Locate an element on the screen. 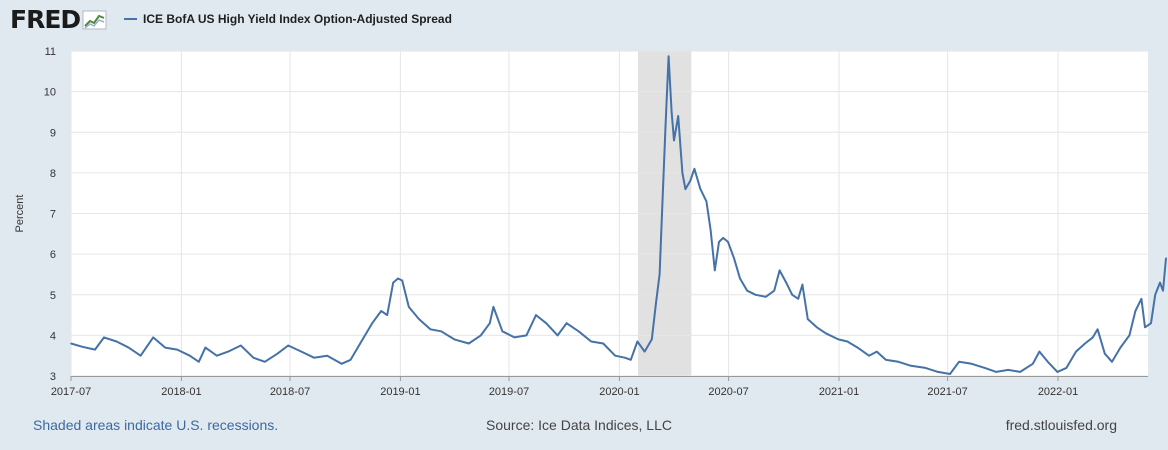 This screenshot has width=1168, height=450. x-tick-label: 2021-01 is located at coordinates (839, 392).